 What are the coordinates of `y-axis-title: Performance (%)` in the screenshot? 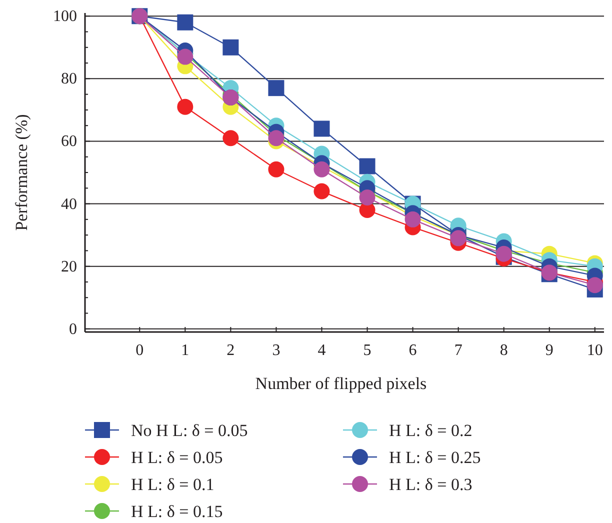 It's located at (21, 172).